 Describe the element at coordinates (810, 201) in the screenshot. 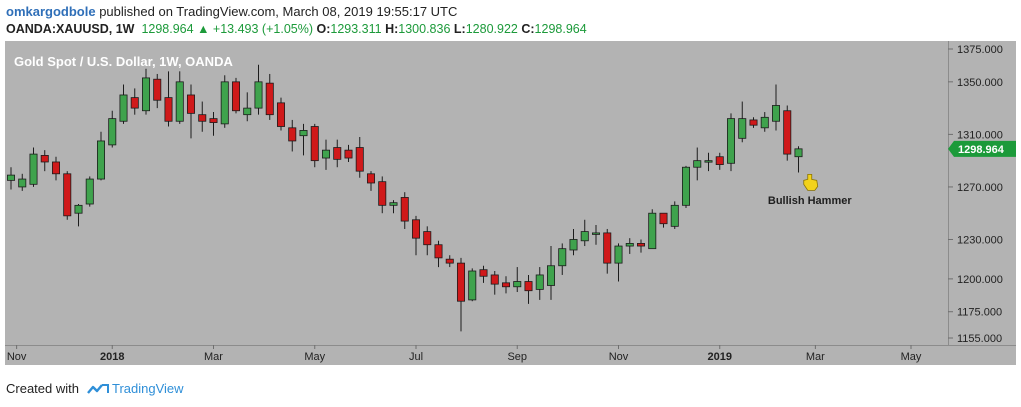

I see `annotation-label: Bullish Hammer` at that location.